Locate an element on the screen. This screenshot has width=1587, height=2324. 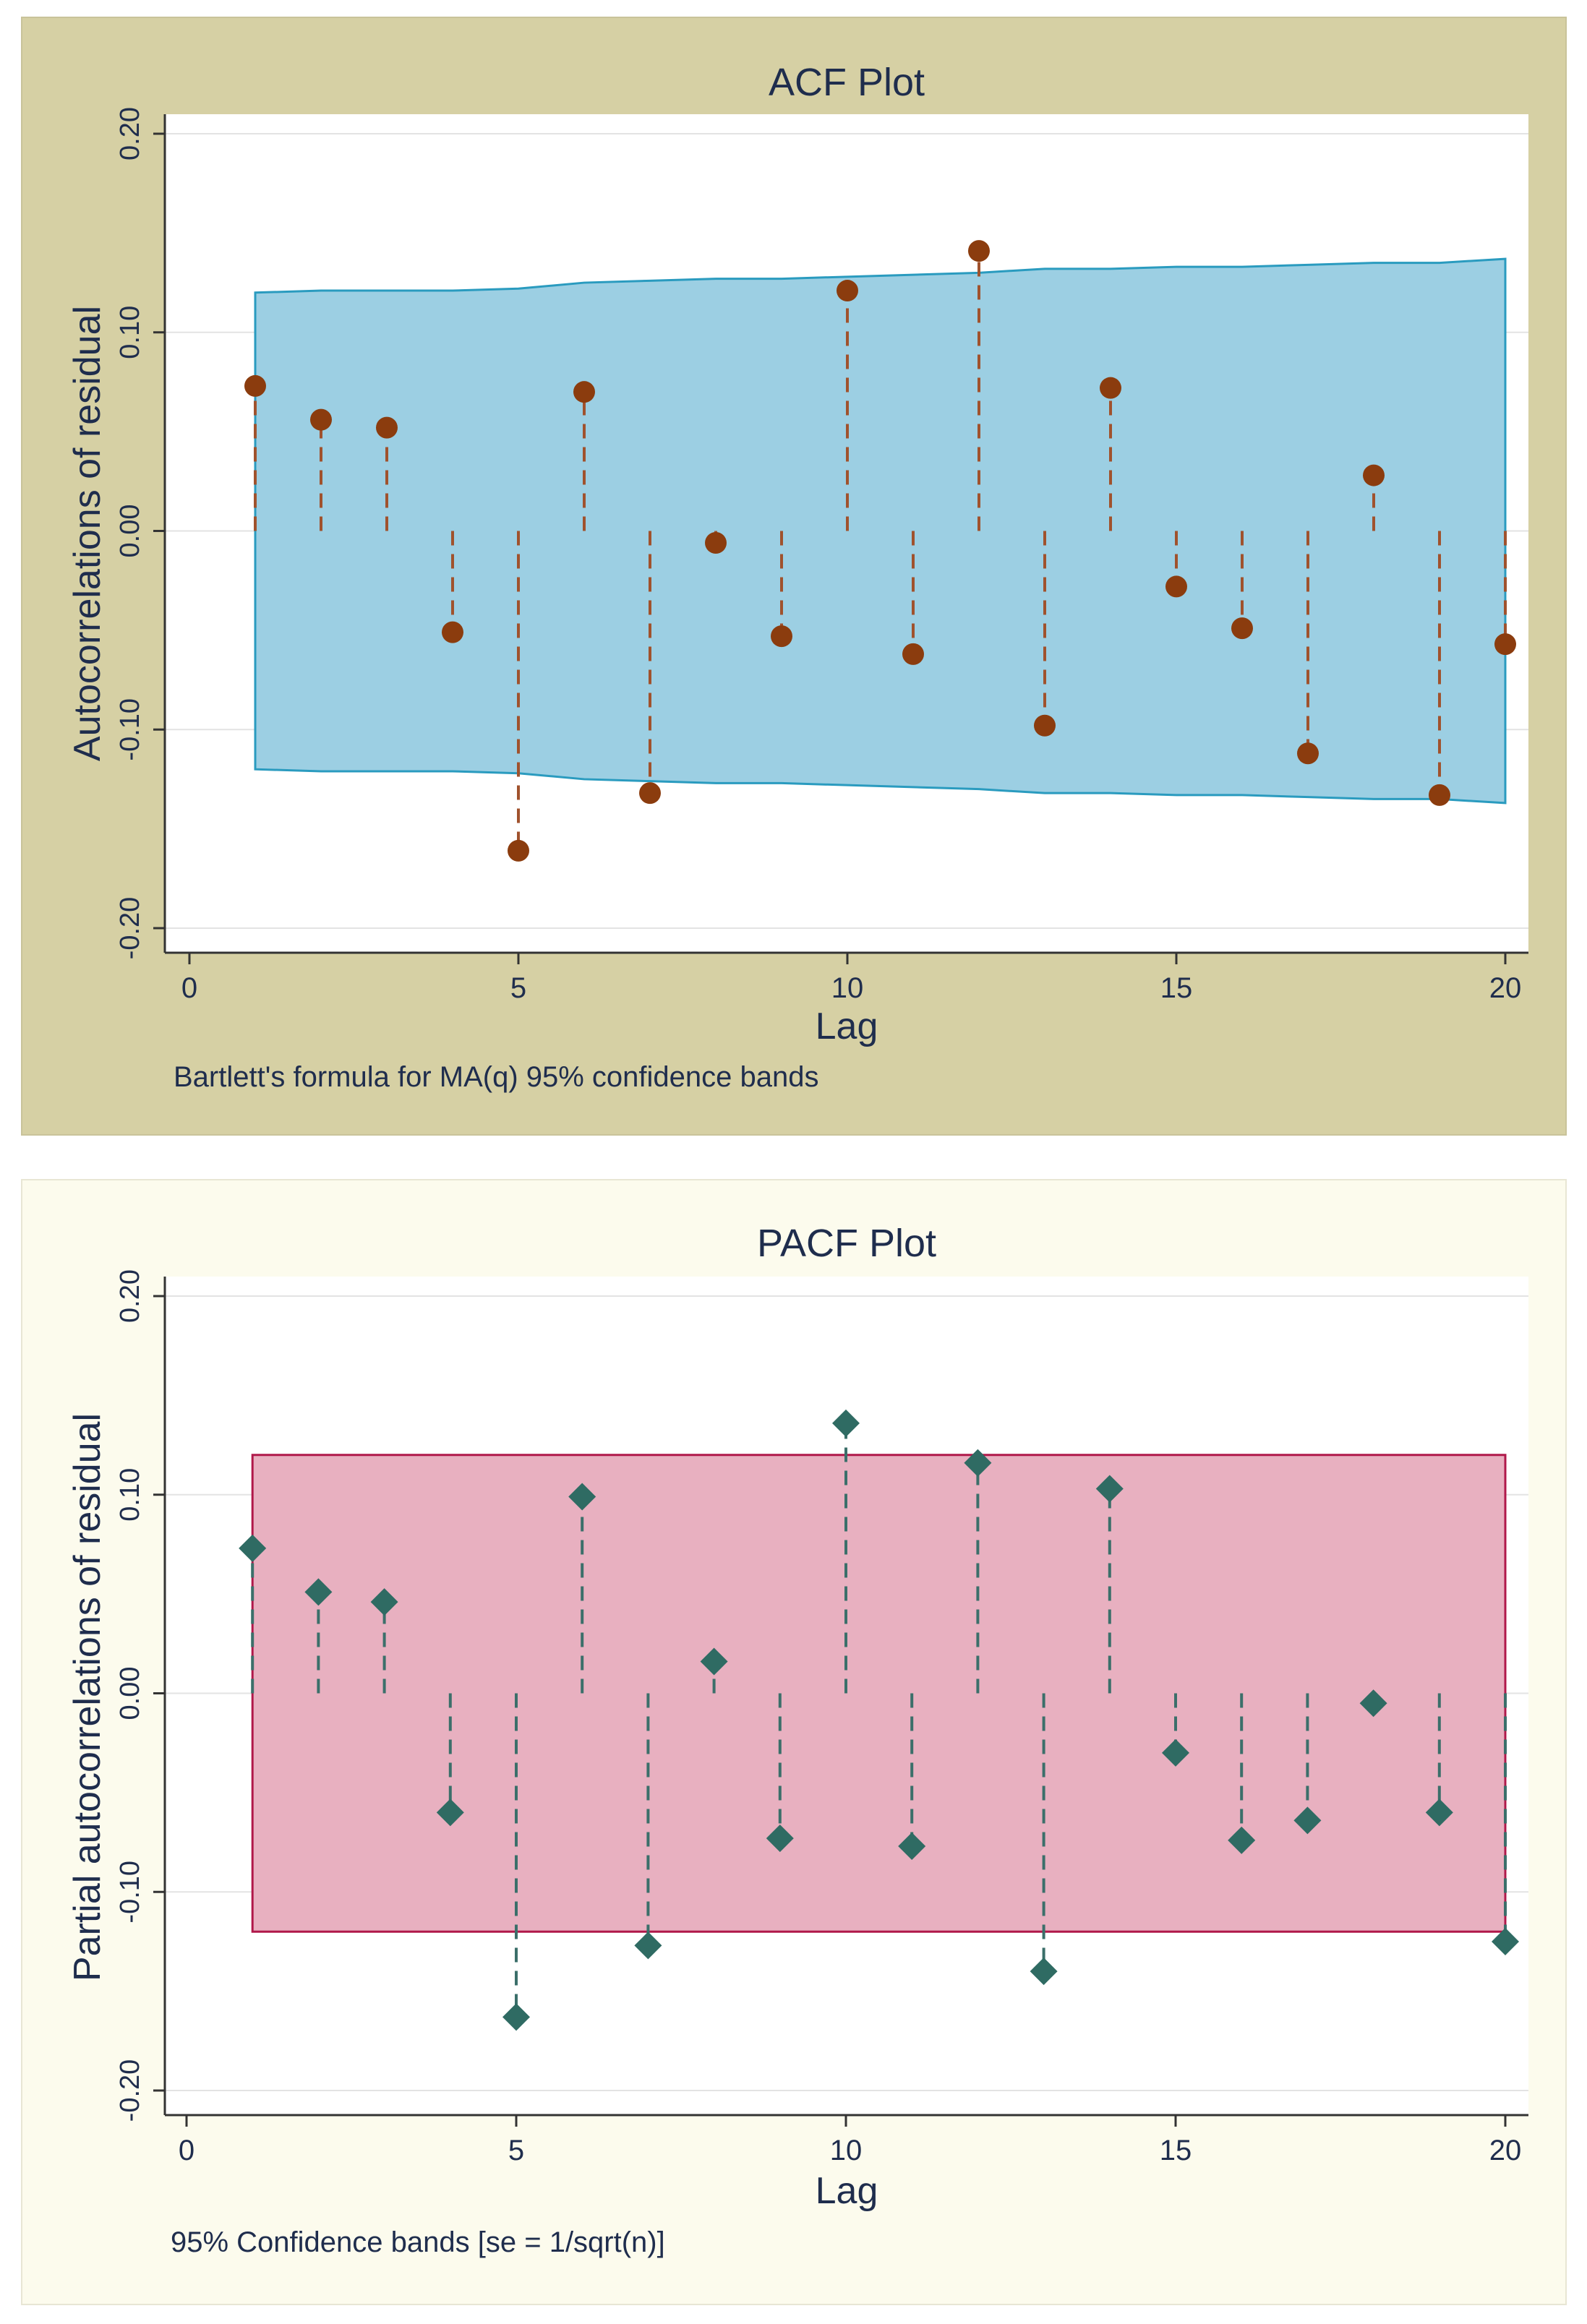
pacf-note: 95% Confidence bands [se = 1/sqrt(n)] is located at coordinates (418, 2242).